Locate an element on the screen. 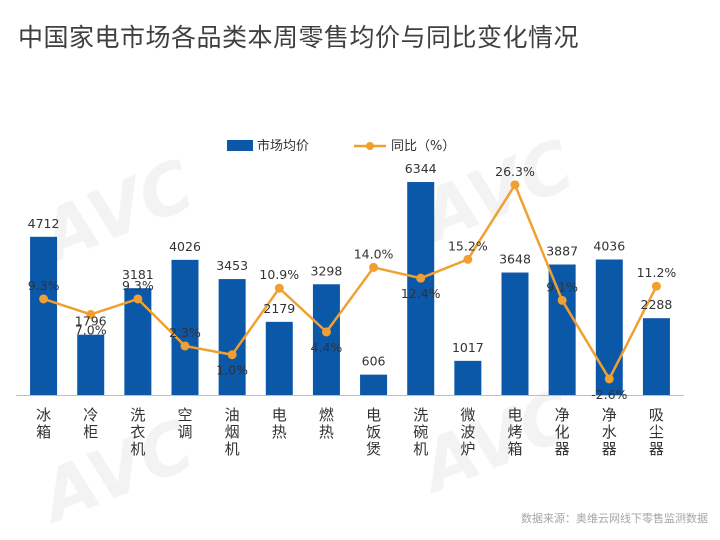 The height and width of the screenshot is (540, 720). bar-value-label: 4712 is located at coordinates (44, 223).